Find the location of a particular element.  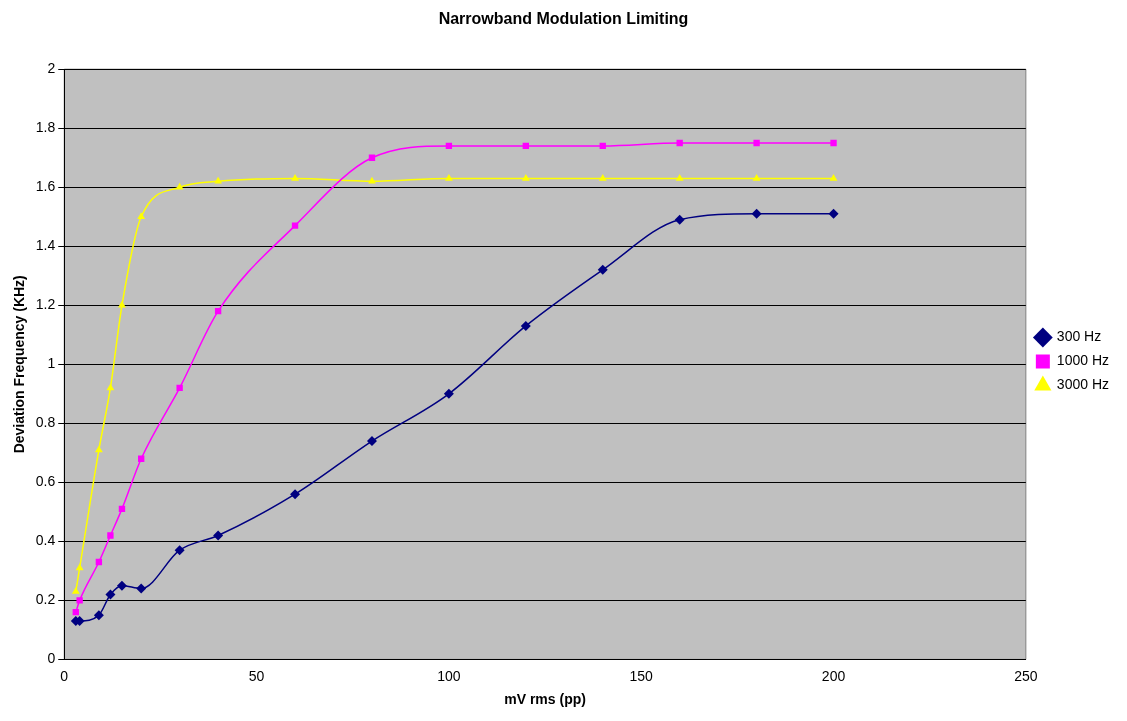

x-tick-label: 250 is located at coordinates (1026, 675).